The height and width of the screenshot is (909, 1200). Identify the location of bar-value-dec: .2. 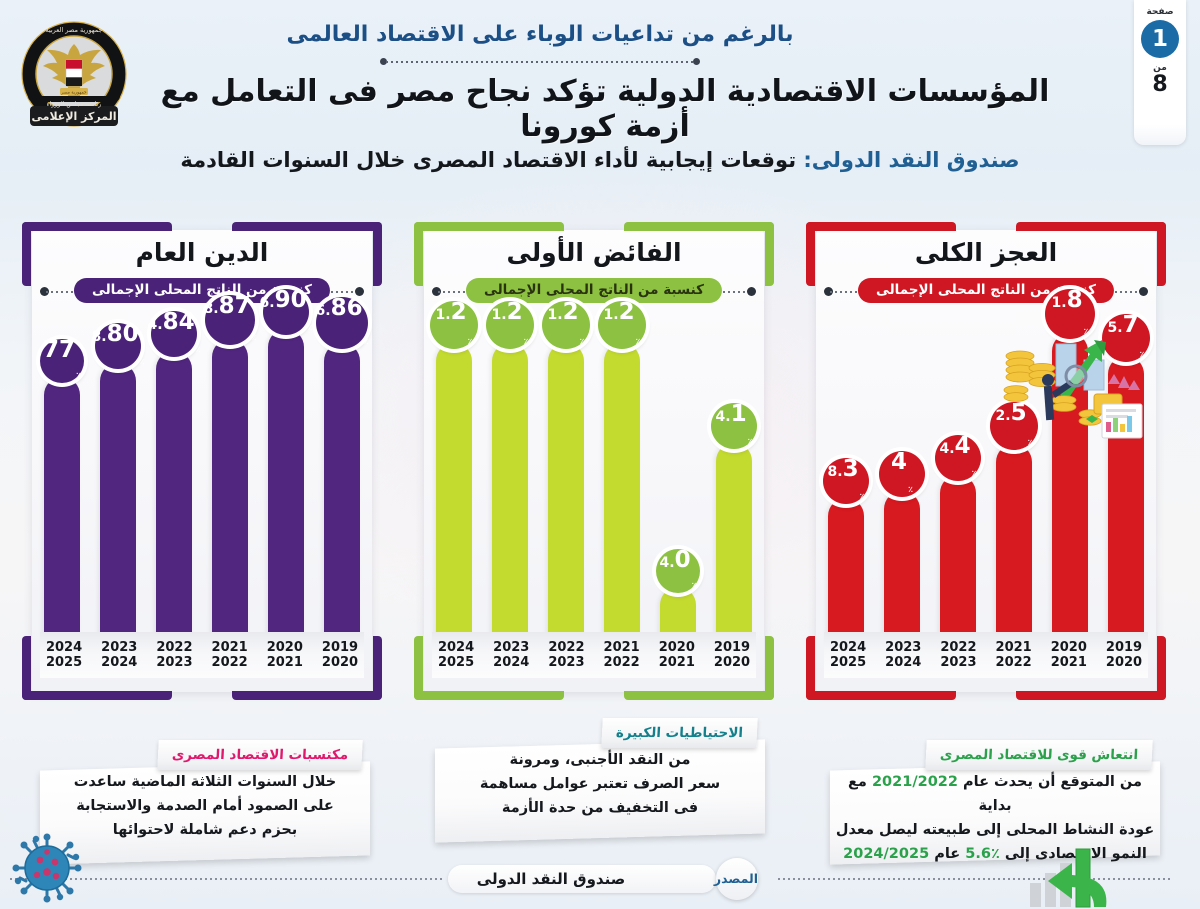
(1003, 416).